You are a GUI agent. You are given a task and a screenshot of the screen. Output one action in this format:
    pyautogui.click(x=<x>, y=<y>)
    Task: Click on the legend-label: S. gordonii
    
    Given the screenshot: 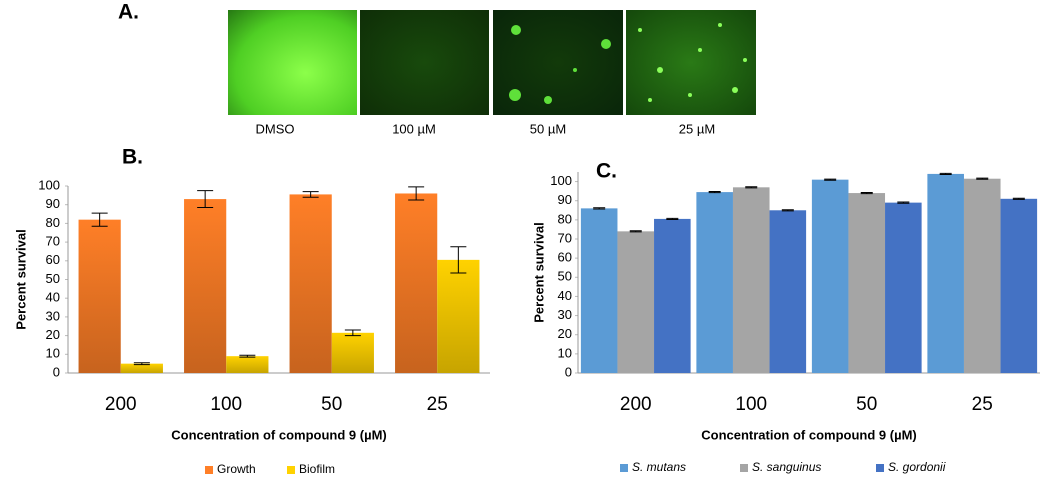 What is the action you would take?
    pyautogui.click(x=917, y=467)
    